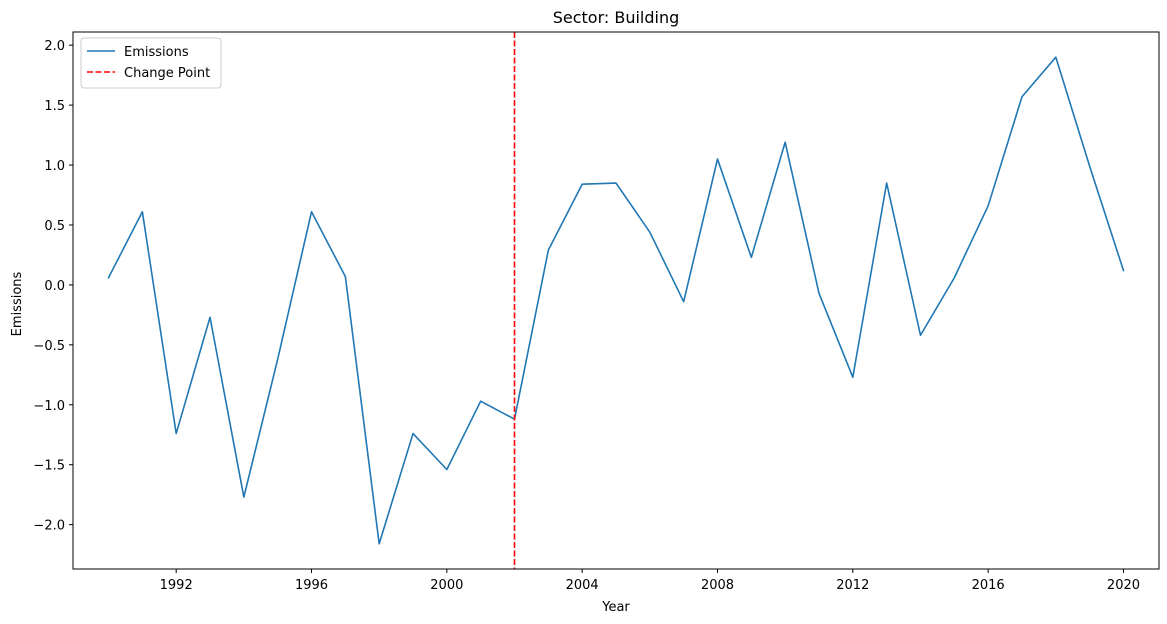 This screenshot has height=624, width=1167. What do you see at coordinates (54, 286) in the screenshot?
I see `y-tick-label: 0.0` at bounding box center [54, 286].